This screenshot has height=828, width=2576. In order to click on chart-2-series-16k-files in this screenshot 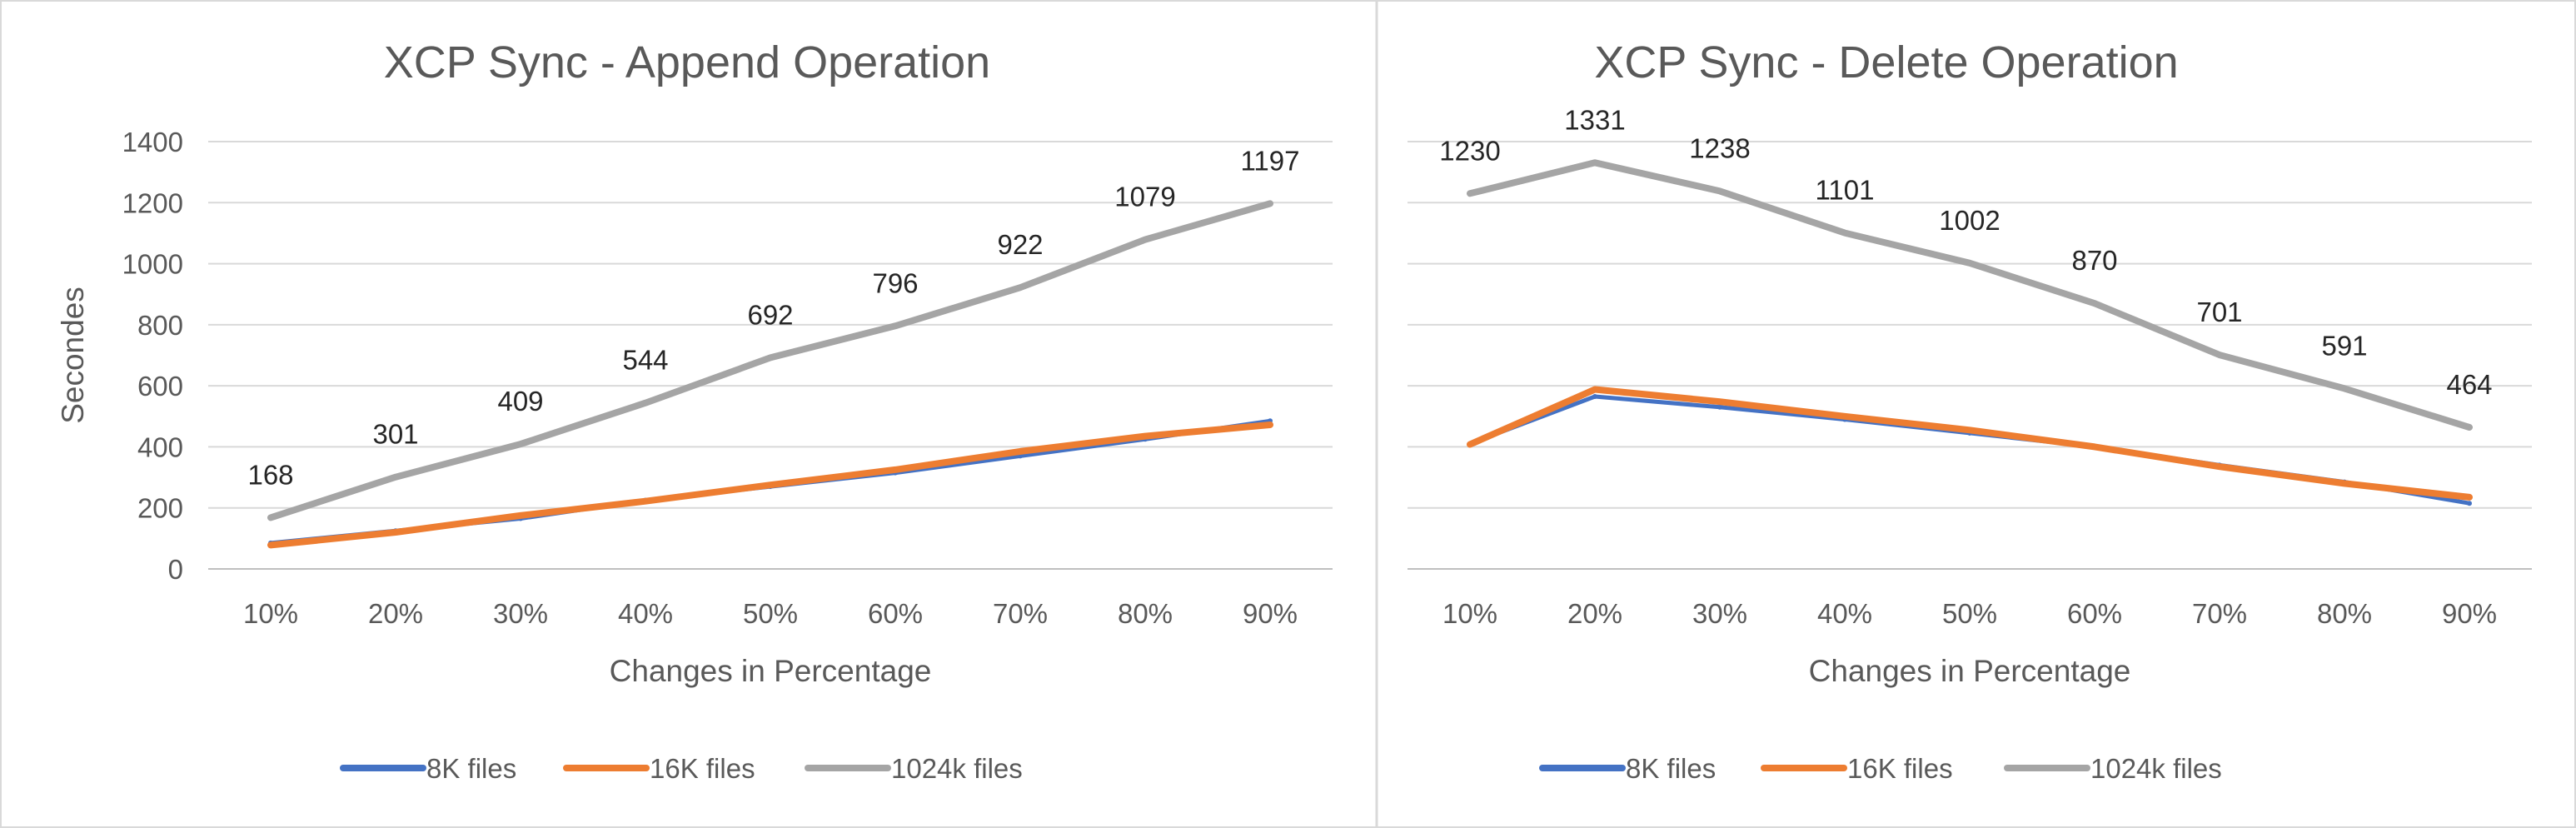, I will do `click(1970, 443)`.